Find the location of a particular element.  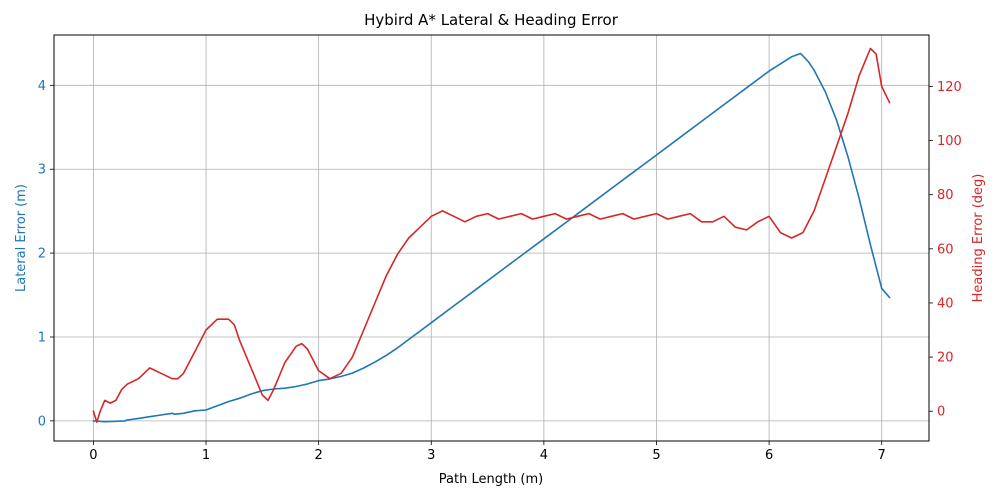

right-tick-label: 40 is located at coordinates (945, 303).